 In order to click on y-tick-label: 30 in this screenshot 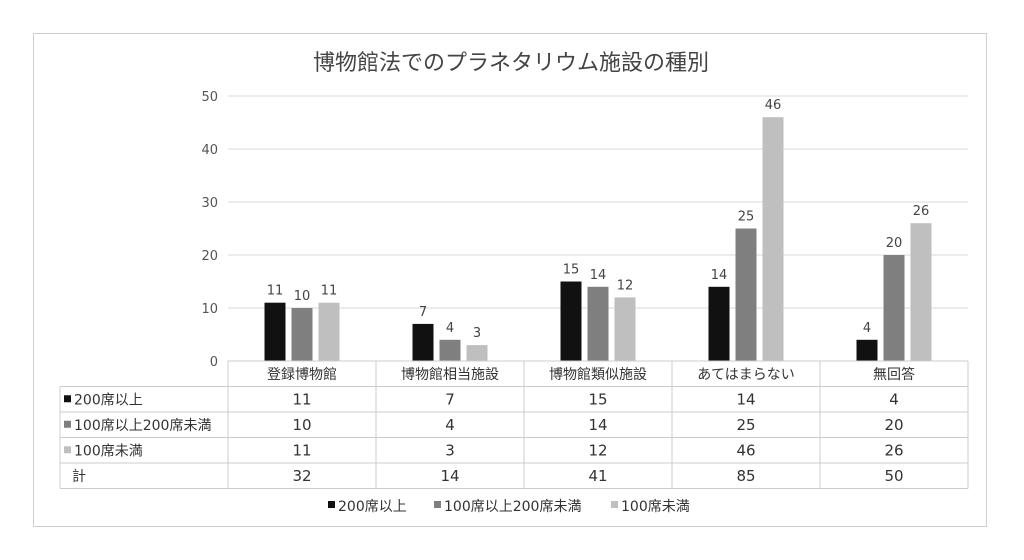, I will do `click(209, 203)`.